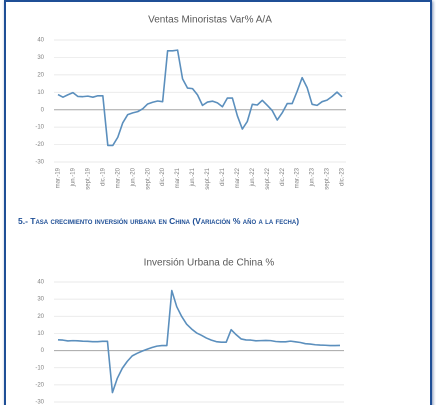 The image size is (436, 405). Describe the element at coordinates (268, 178) in the screenshot. I see `x-tick-label: sept.-22` at that location.